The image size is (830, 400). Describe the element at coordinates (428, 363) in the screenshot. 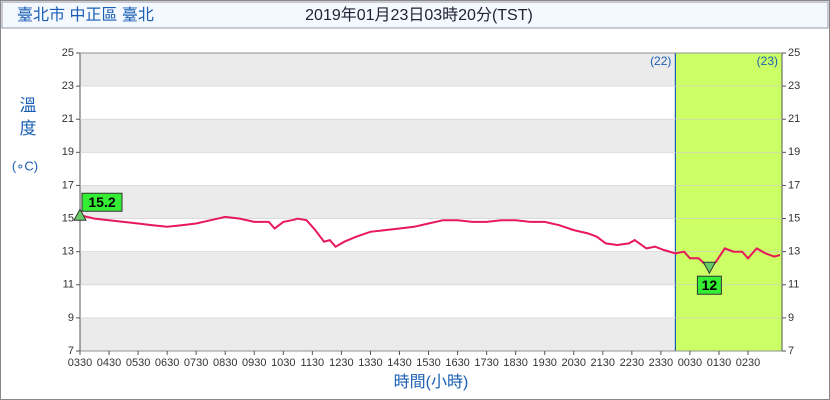

I see `x-tick-label: 1530` at that location.